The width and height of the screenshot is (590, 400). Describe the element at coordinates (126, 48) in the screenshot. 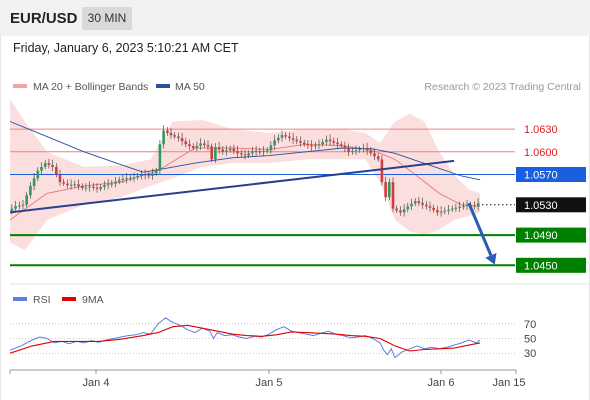

I see `chart-datetime: Friday, January 6, 2023 5:10:21 AM CET` at that location.